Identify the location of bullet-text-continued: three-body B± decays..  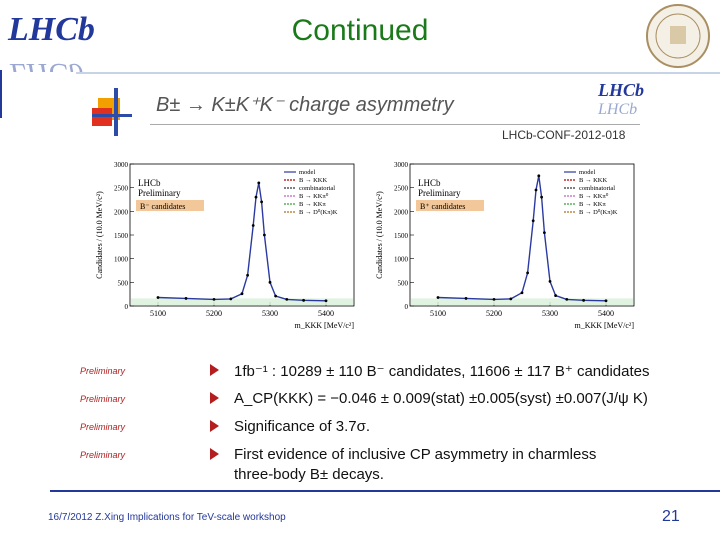
(309, 474).